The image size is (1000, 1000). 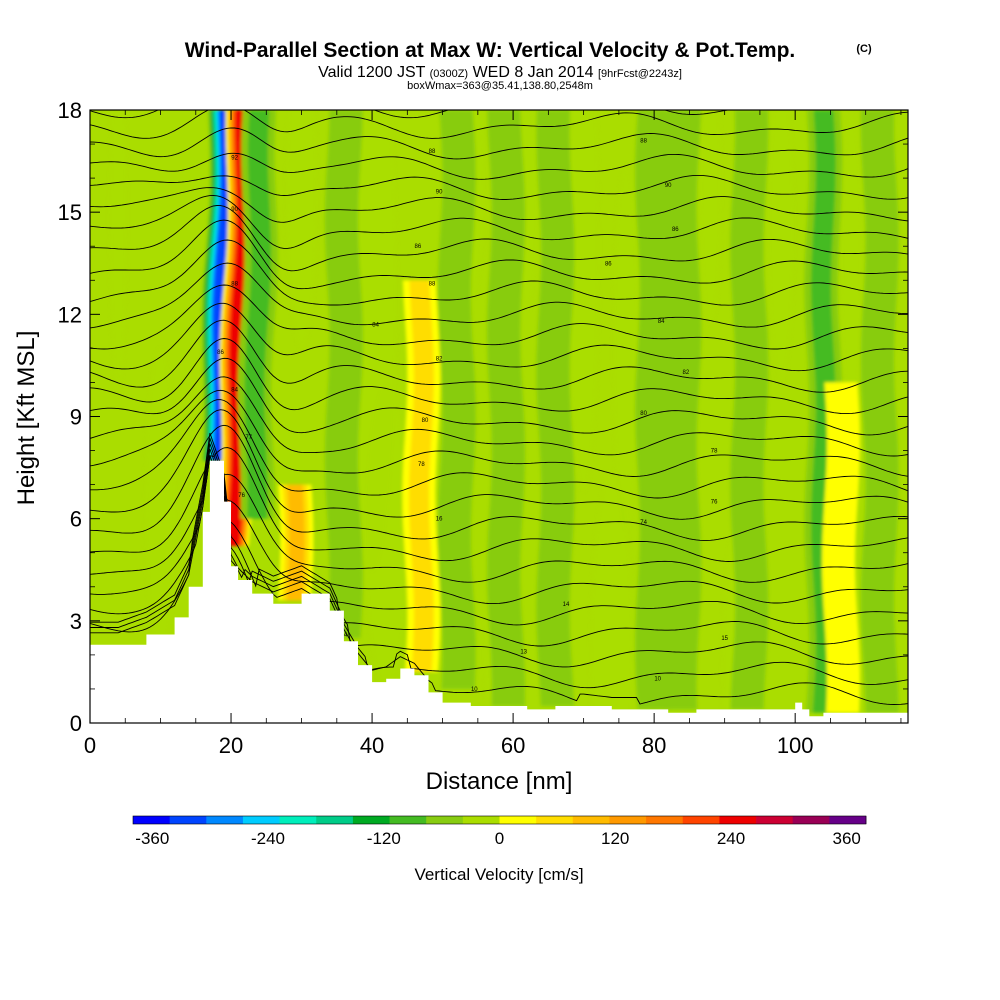 What do you see at coordinates (498, 874) in the screenshot?
I see `colorbar-label: Vertical Velocity [cm/s]` at bounding box center [498, 874].